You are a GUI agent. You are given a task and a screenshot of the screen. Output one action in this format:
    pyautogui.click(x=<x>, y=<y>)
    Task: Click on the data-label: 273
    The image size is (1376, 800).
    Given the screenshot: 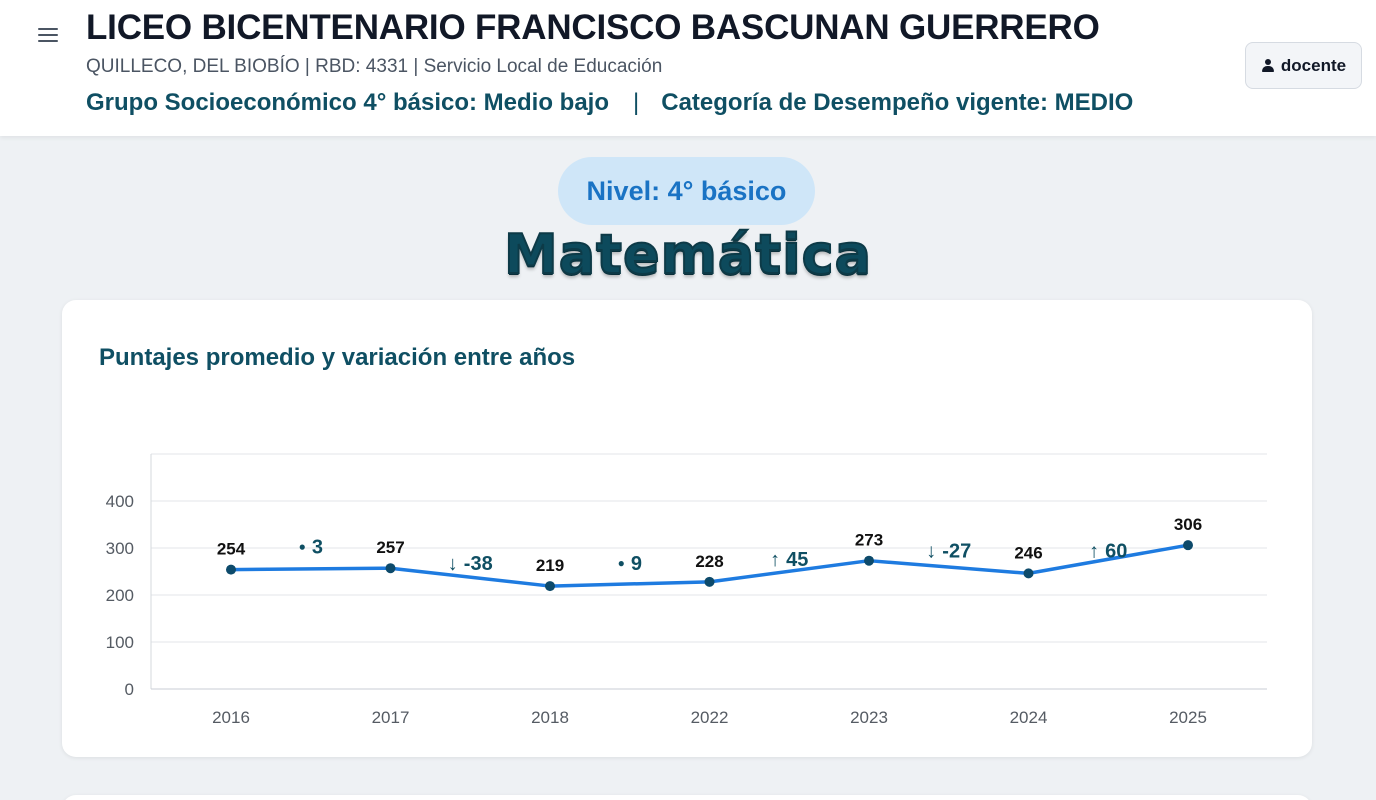 What is the action you would take?
    pyautogui.click(x=869, y=540)
    